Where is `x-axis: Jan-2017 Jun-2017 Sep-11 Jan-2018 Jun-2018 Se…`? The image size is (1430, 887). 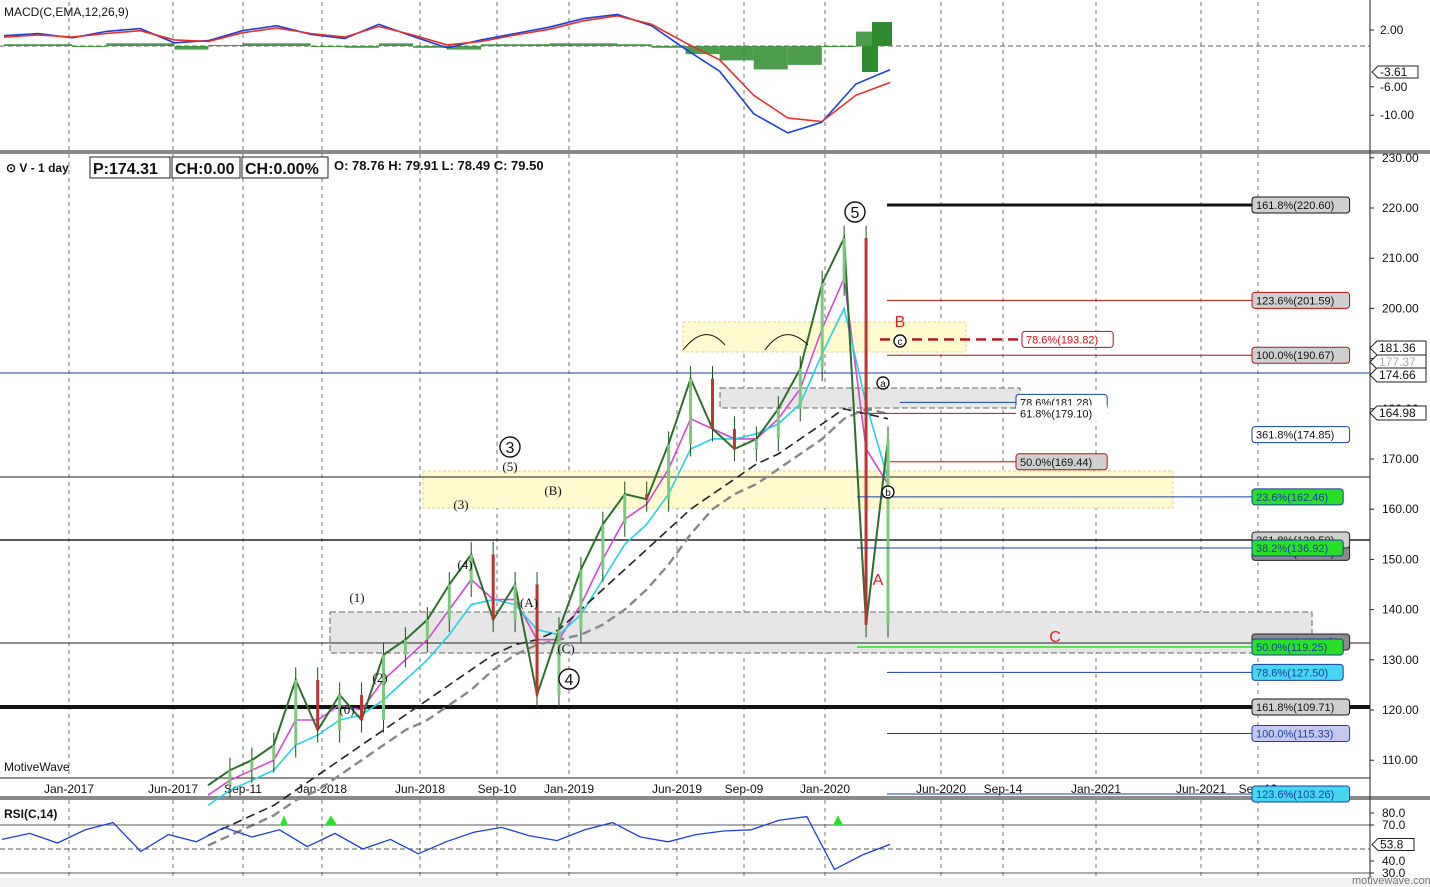 x-axis: Jan-2017 Jun-2017 Sep-11 Jan-2018 Jun-2018 Se… is located at coordinates (661, 789).